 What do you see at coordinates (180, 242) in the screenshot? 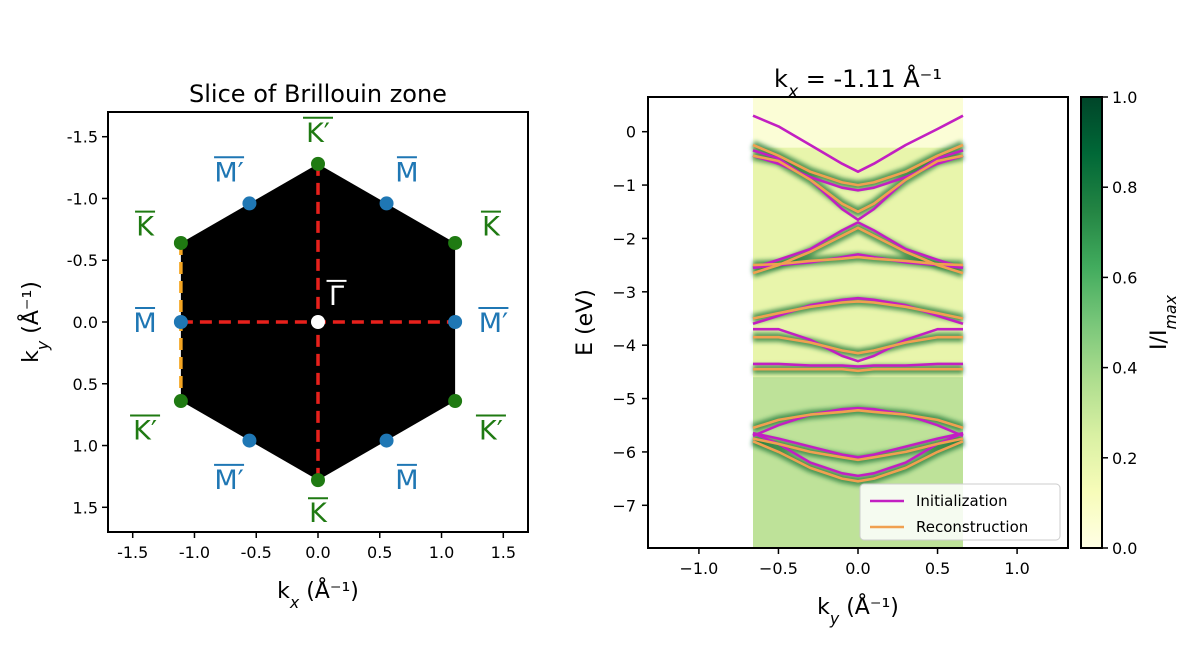
I see `K-upper-left-point` at bounding box center [180, 242].